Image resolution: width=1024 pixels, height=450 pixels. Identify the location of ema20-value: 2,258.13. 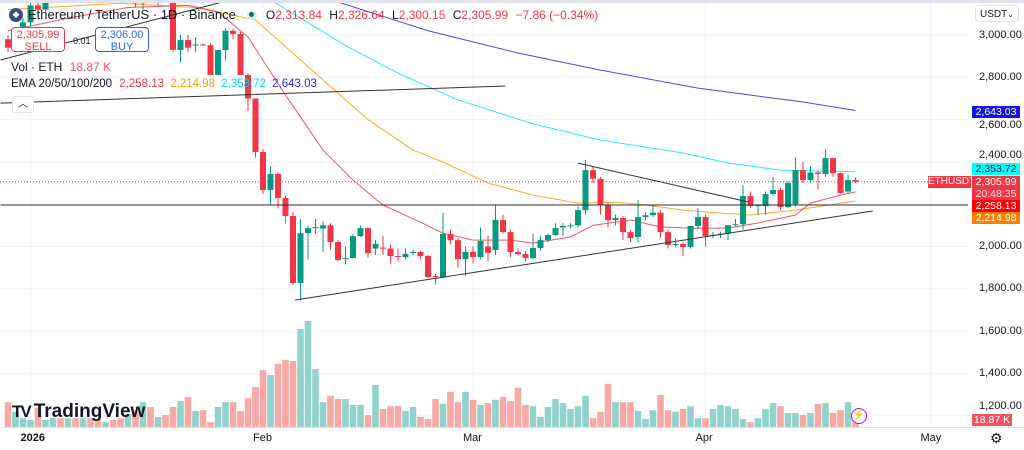
(141, 84).